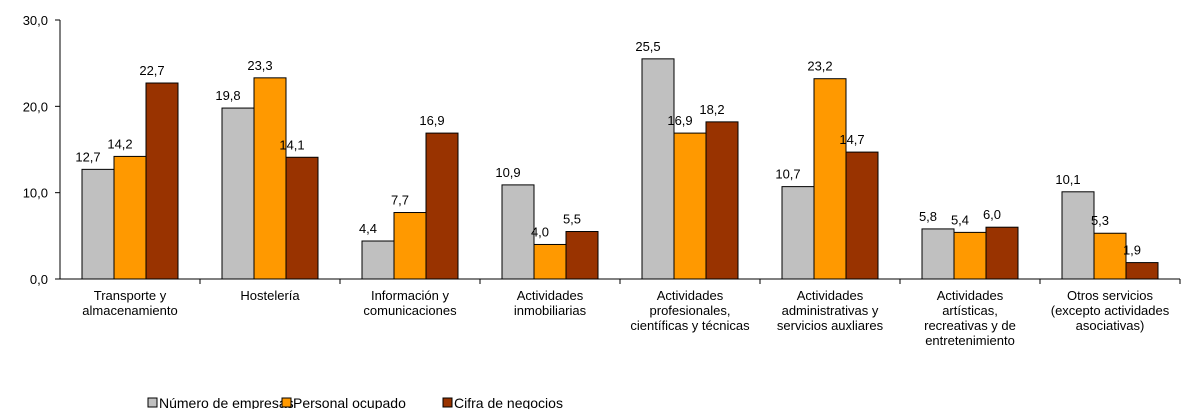 The image size is (1195, 409). Describe the element at coordinates (572, 219) in the screenshot. I see `value-label: 5,5` at that location.